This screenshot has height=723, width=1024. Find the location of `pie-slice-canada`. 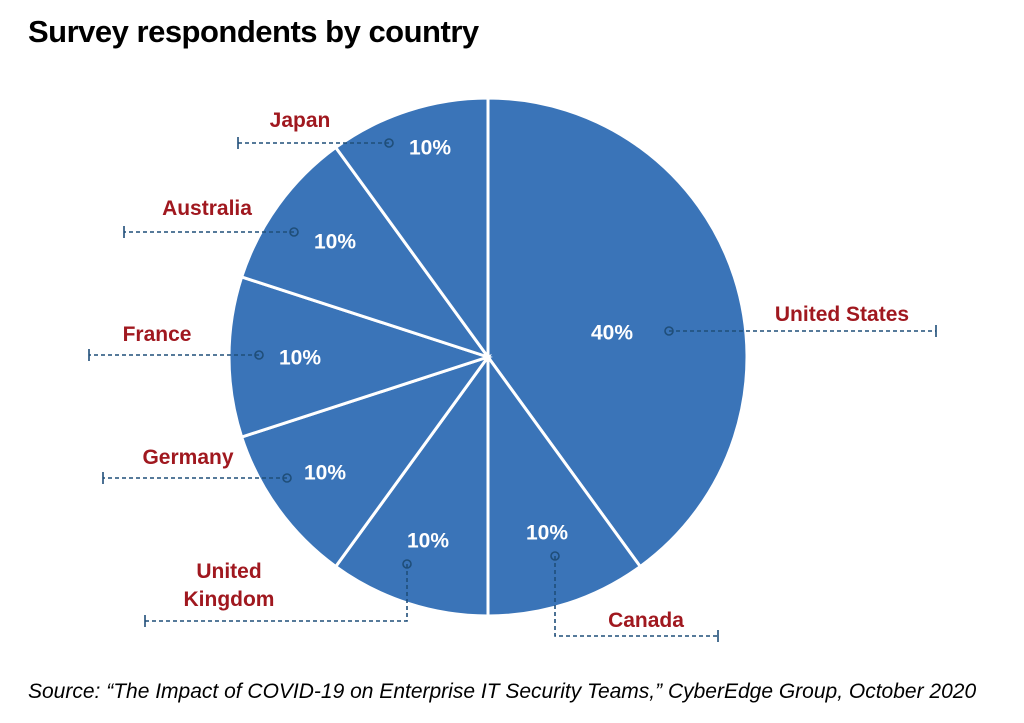

pie-slice-canada is located at coordinates (564, 485).